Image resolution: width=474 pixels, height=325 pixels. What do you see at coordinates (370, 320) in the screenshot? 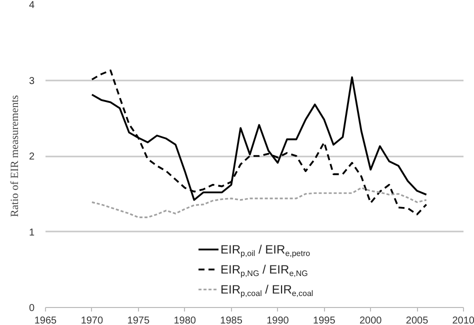
I see `x-tick-label: 2000` at bounding box center [370, 320].